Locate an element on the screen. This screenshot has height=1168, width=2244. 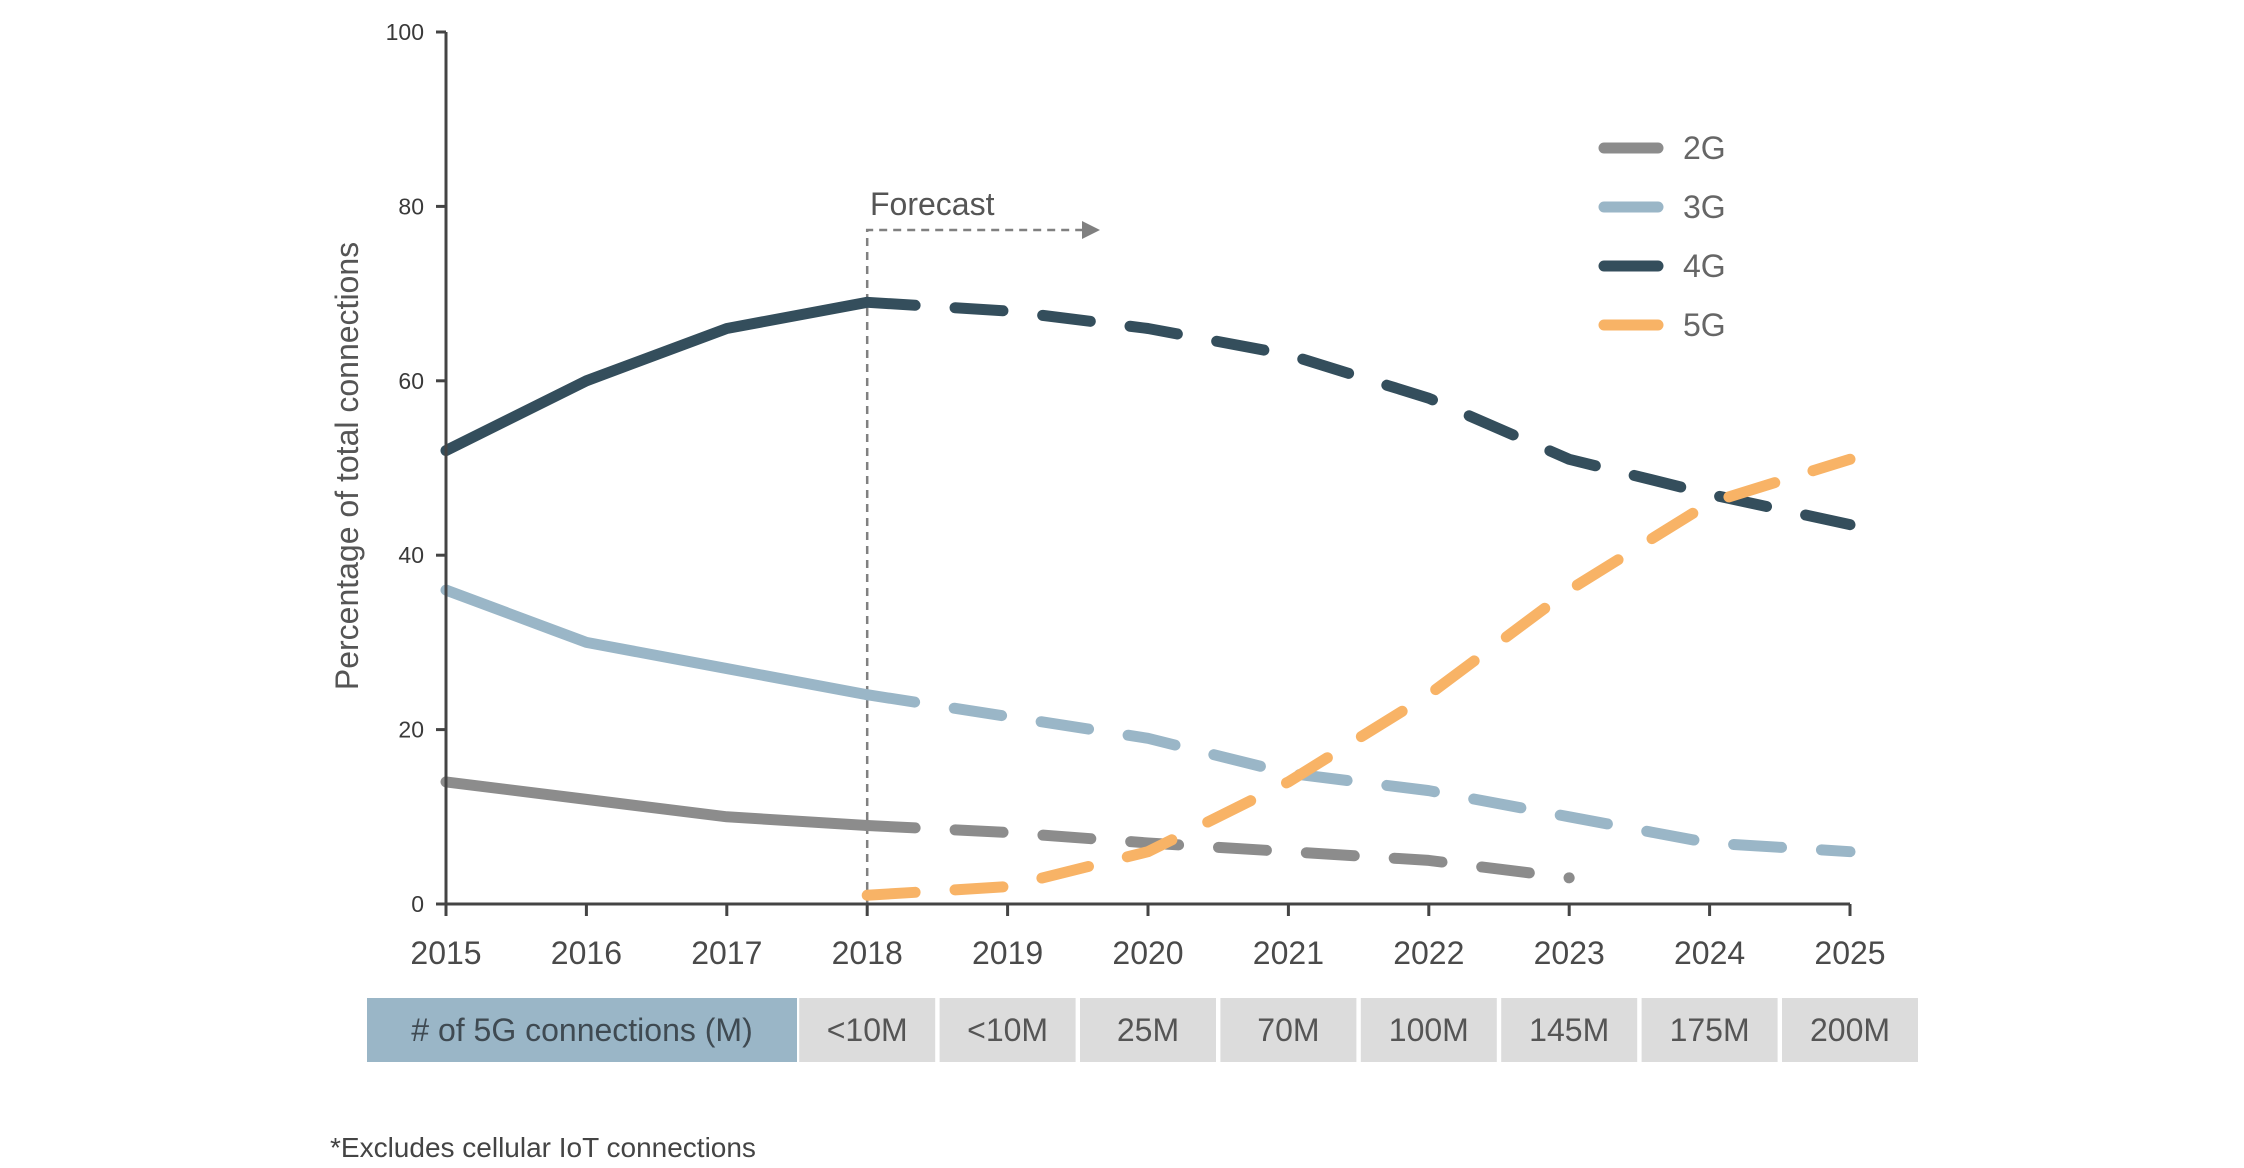
table-cell-value: 145M is located at coordinates (1569, 1030).